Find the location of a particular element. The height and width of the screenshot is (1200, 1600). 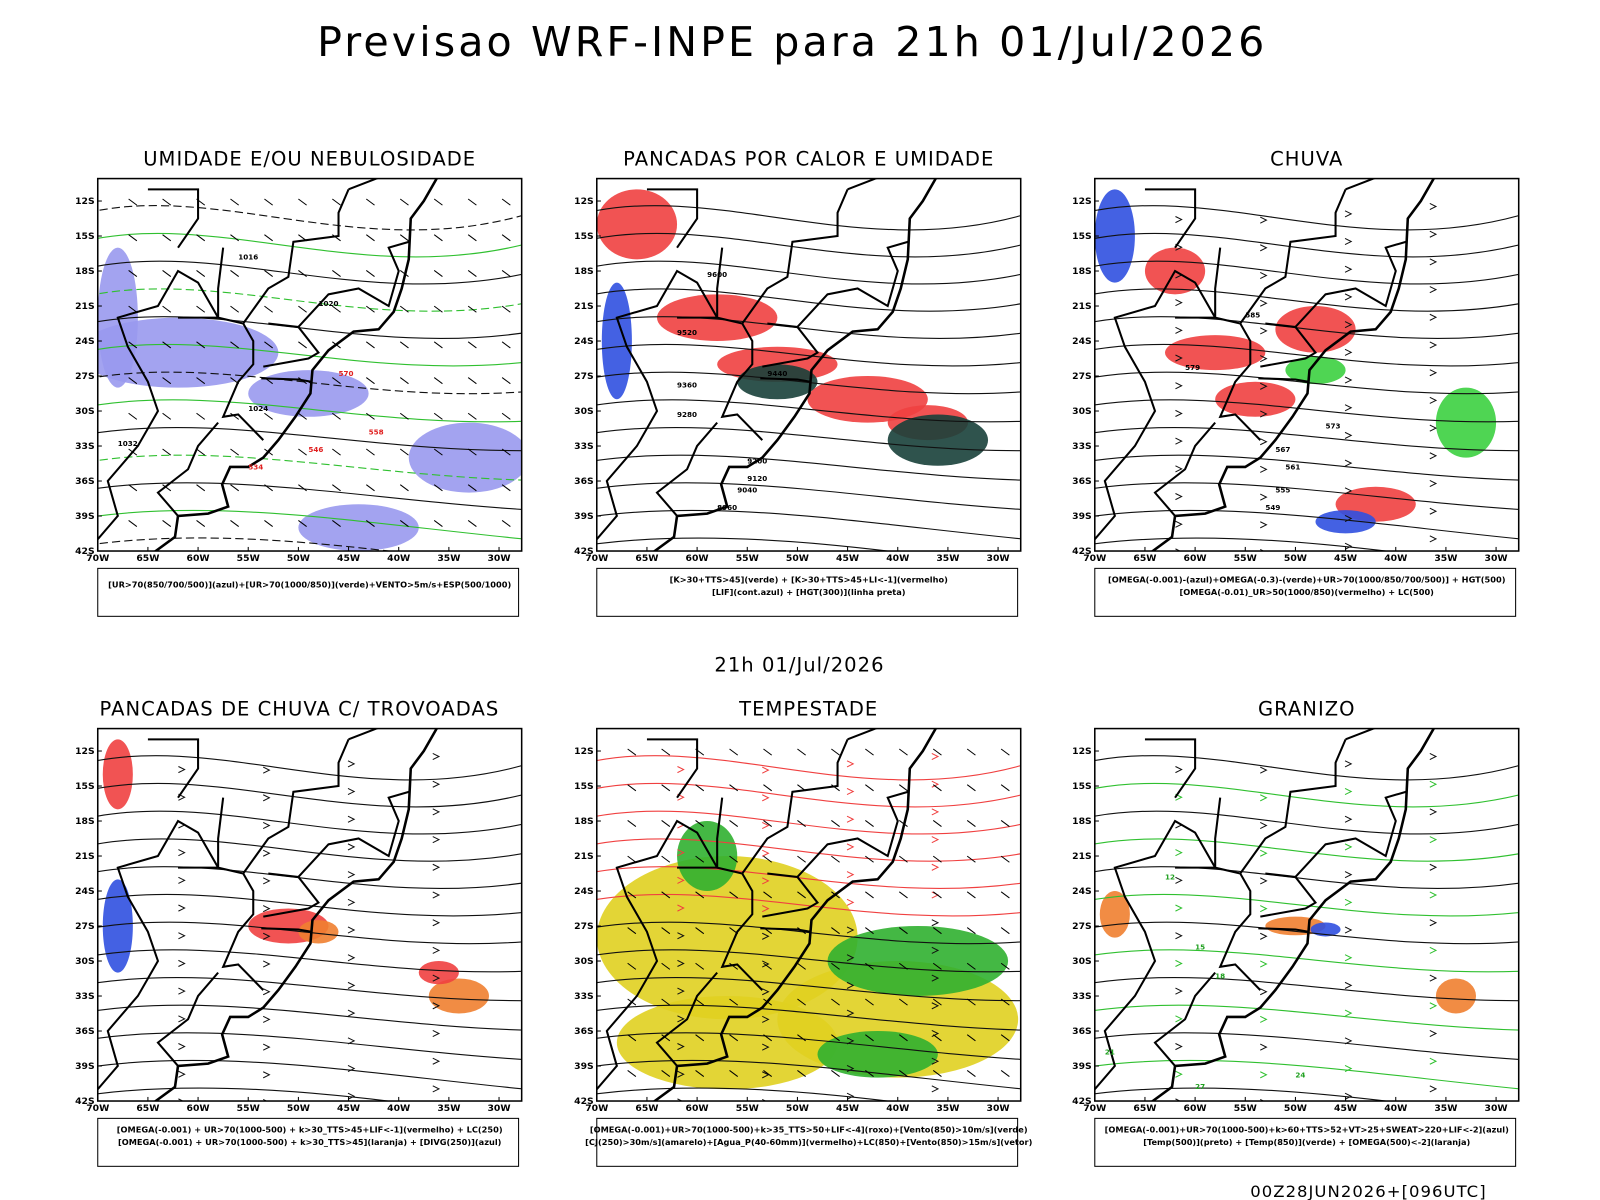

shaded-area is located at coordinates (918, 960).